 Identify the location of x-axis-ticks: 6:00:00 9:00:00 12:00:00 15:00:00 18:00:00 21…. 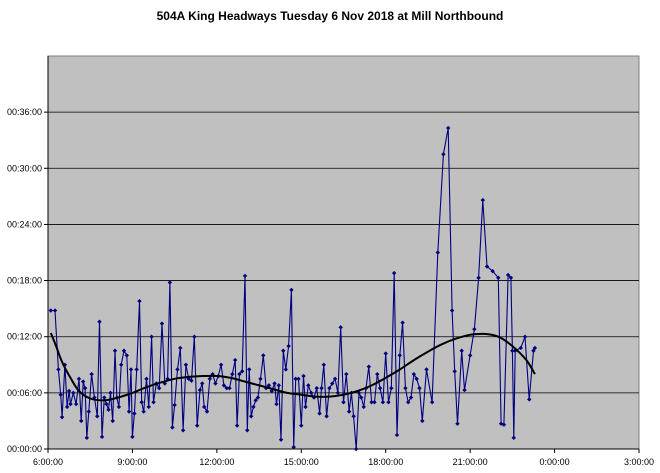
(343, 457).